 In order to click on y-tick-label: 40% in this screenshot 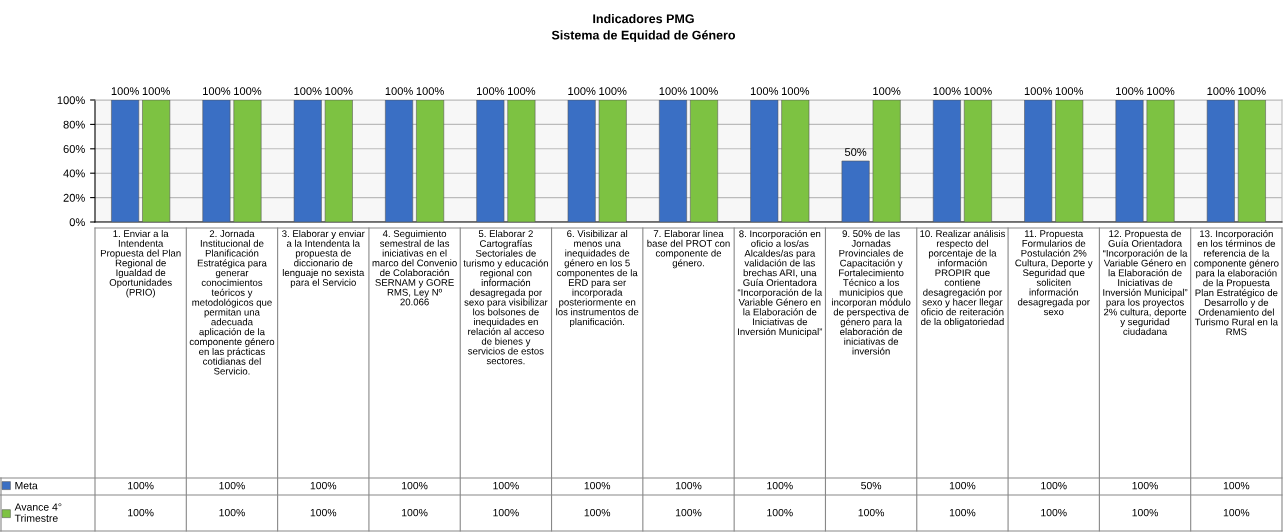, I will do `click(74, 173)`.